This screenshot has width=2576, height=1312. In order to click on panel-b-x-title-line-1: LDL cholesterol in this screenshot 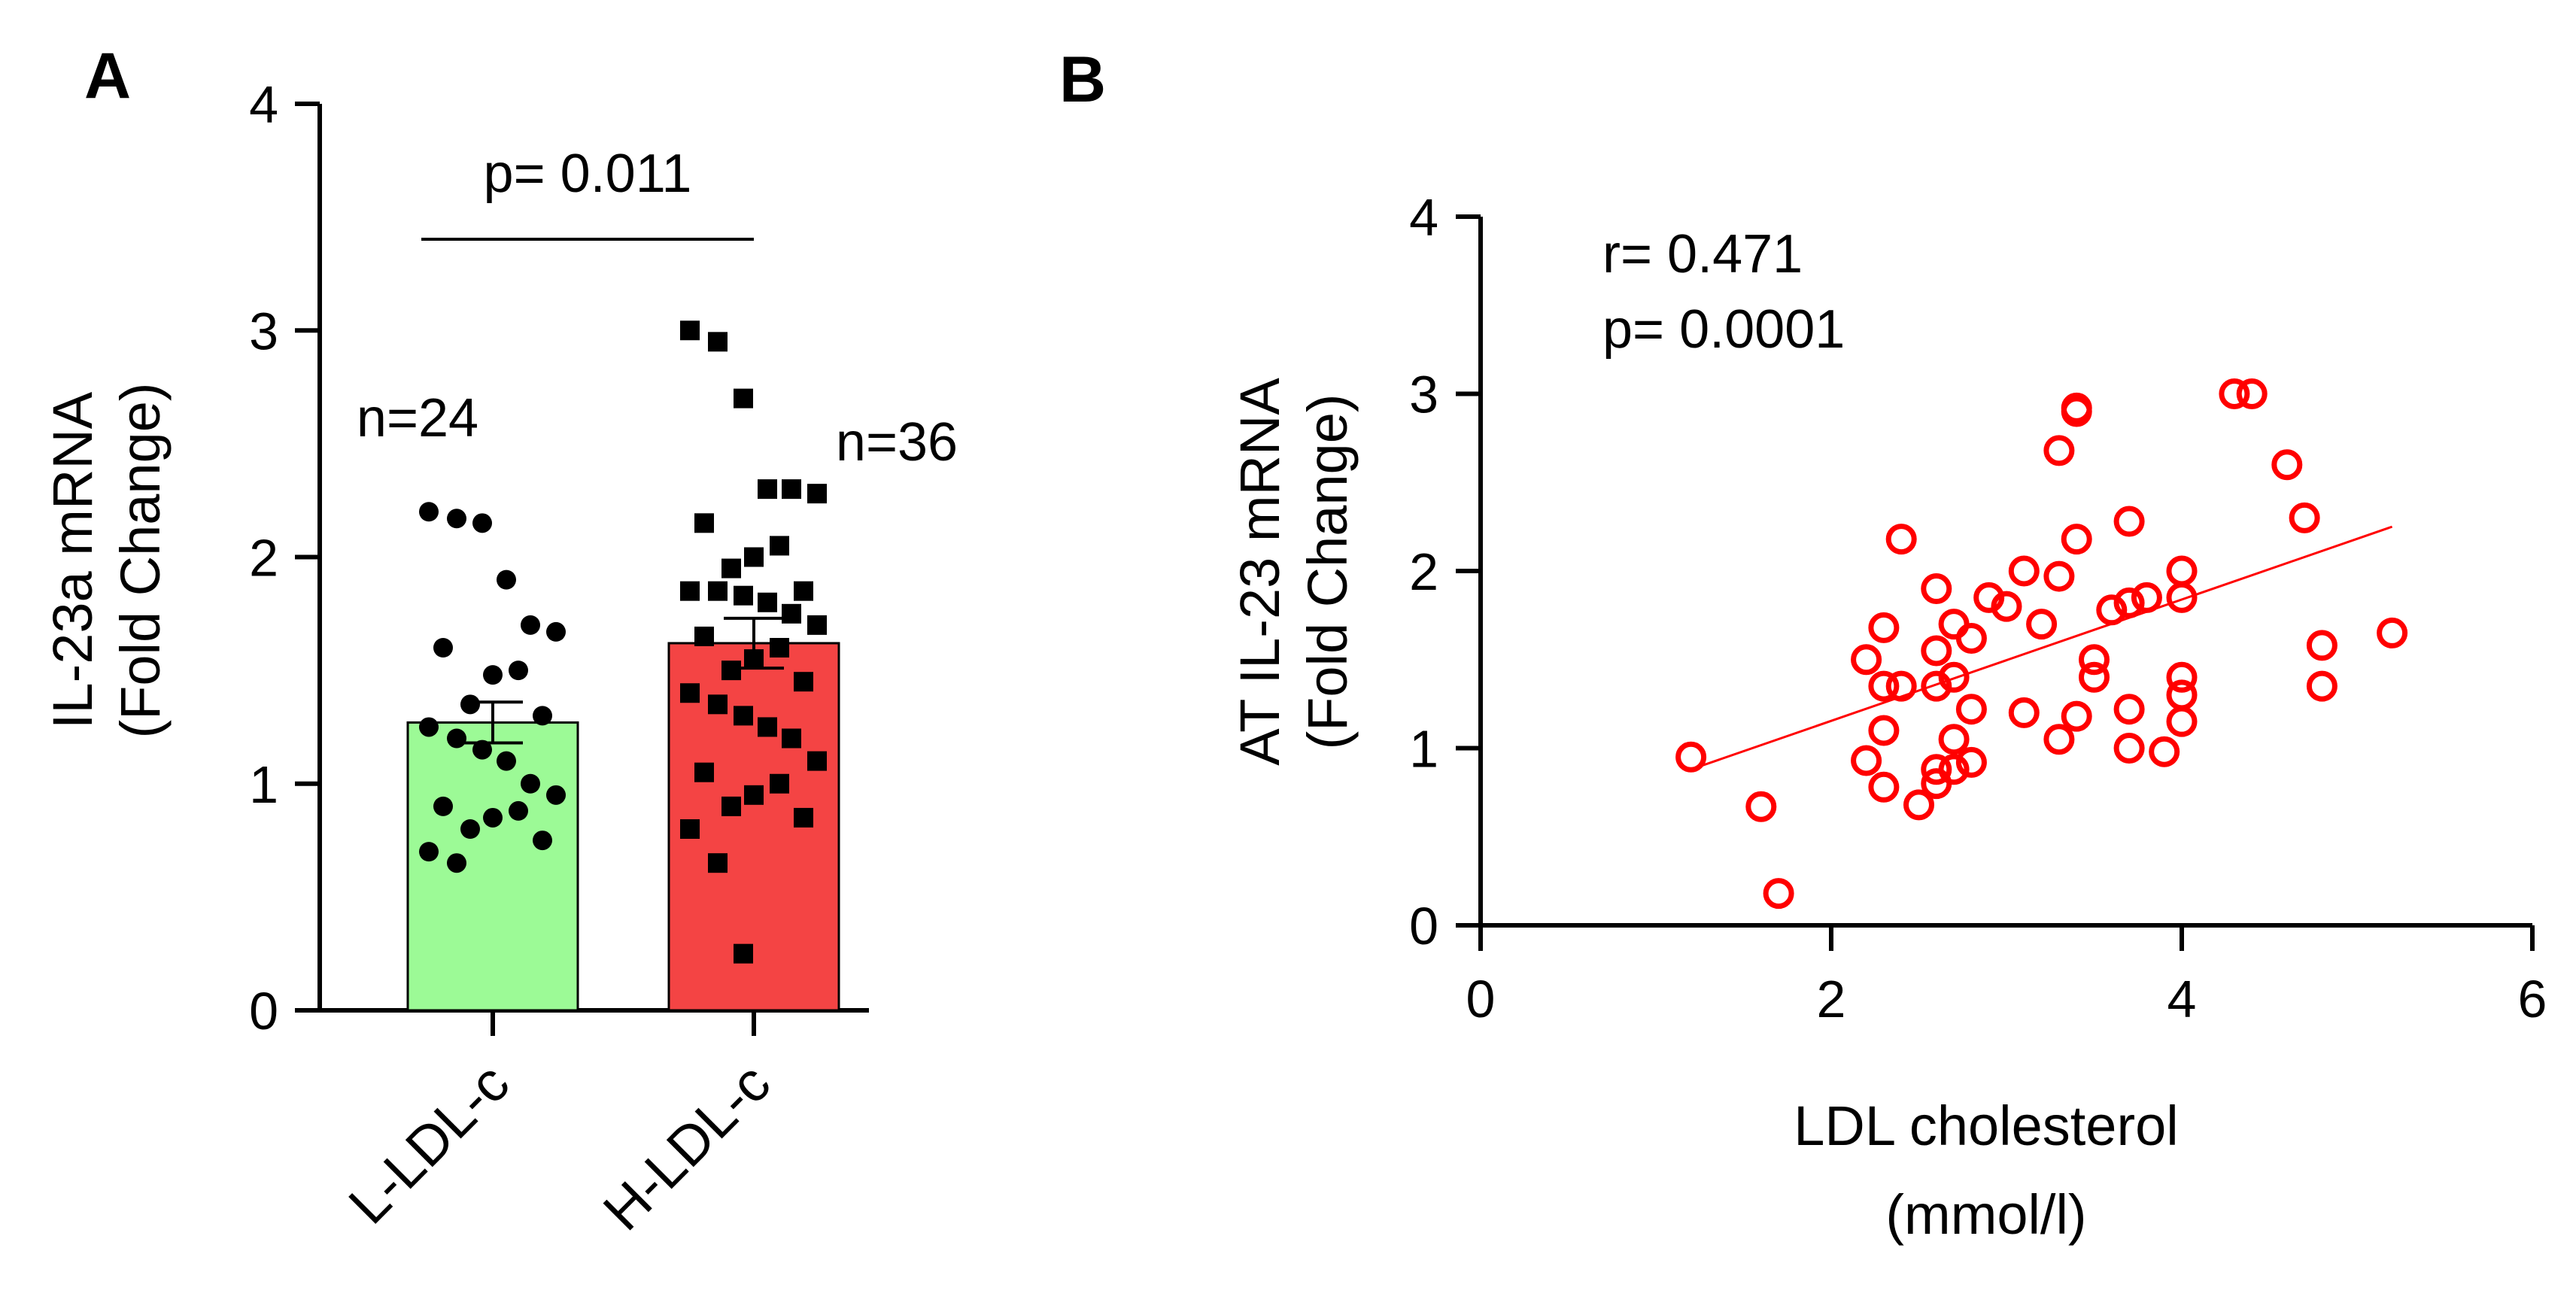, I will do `click(1986, 1126)`.